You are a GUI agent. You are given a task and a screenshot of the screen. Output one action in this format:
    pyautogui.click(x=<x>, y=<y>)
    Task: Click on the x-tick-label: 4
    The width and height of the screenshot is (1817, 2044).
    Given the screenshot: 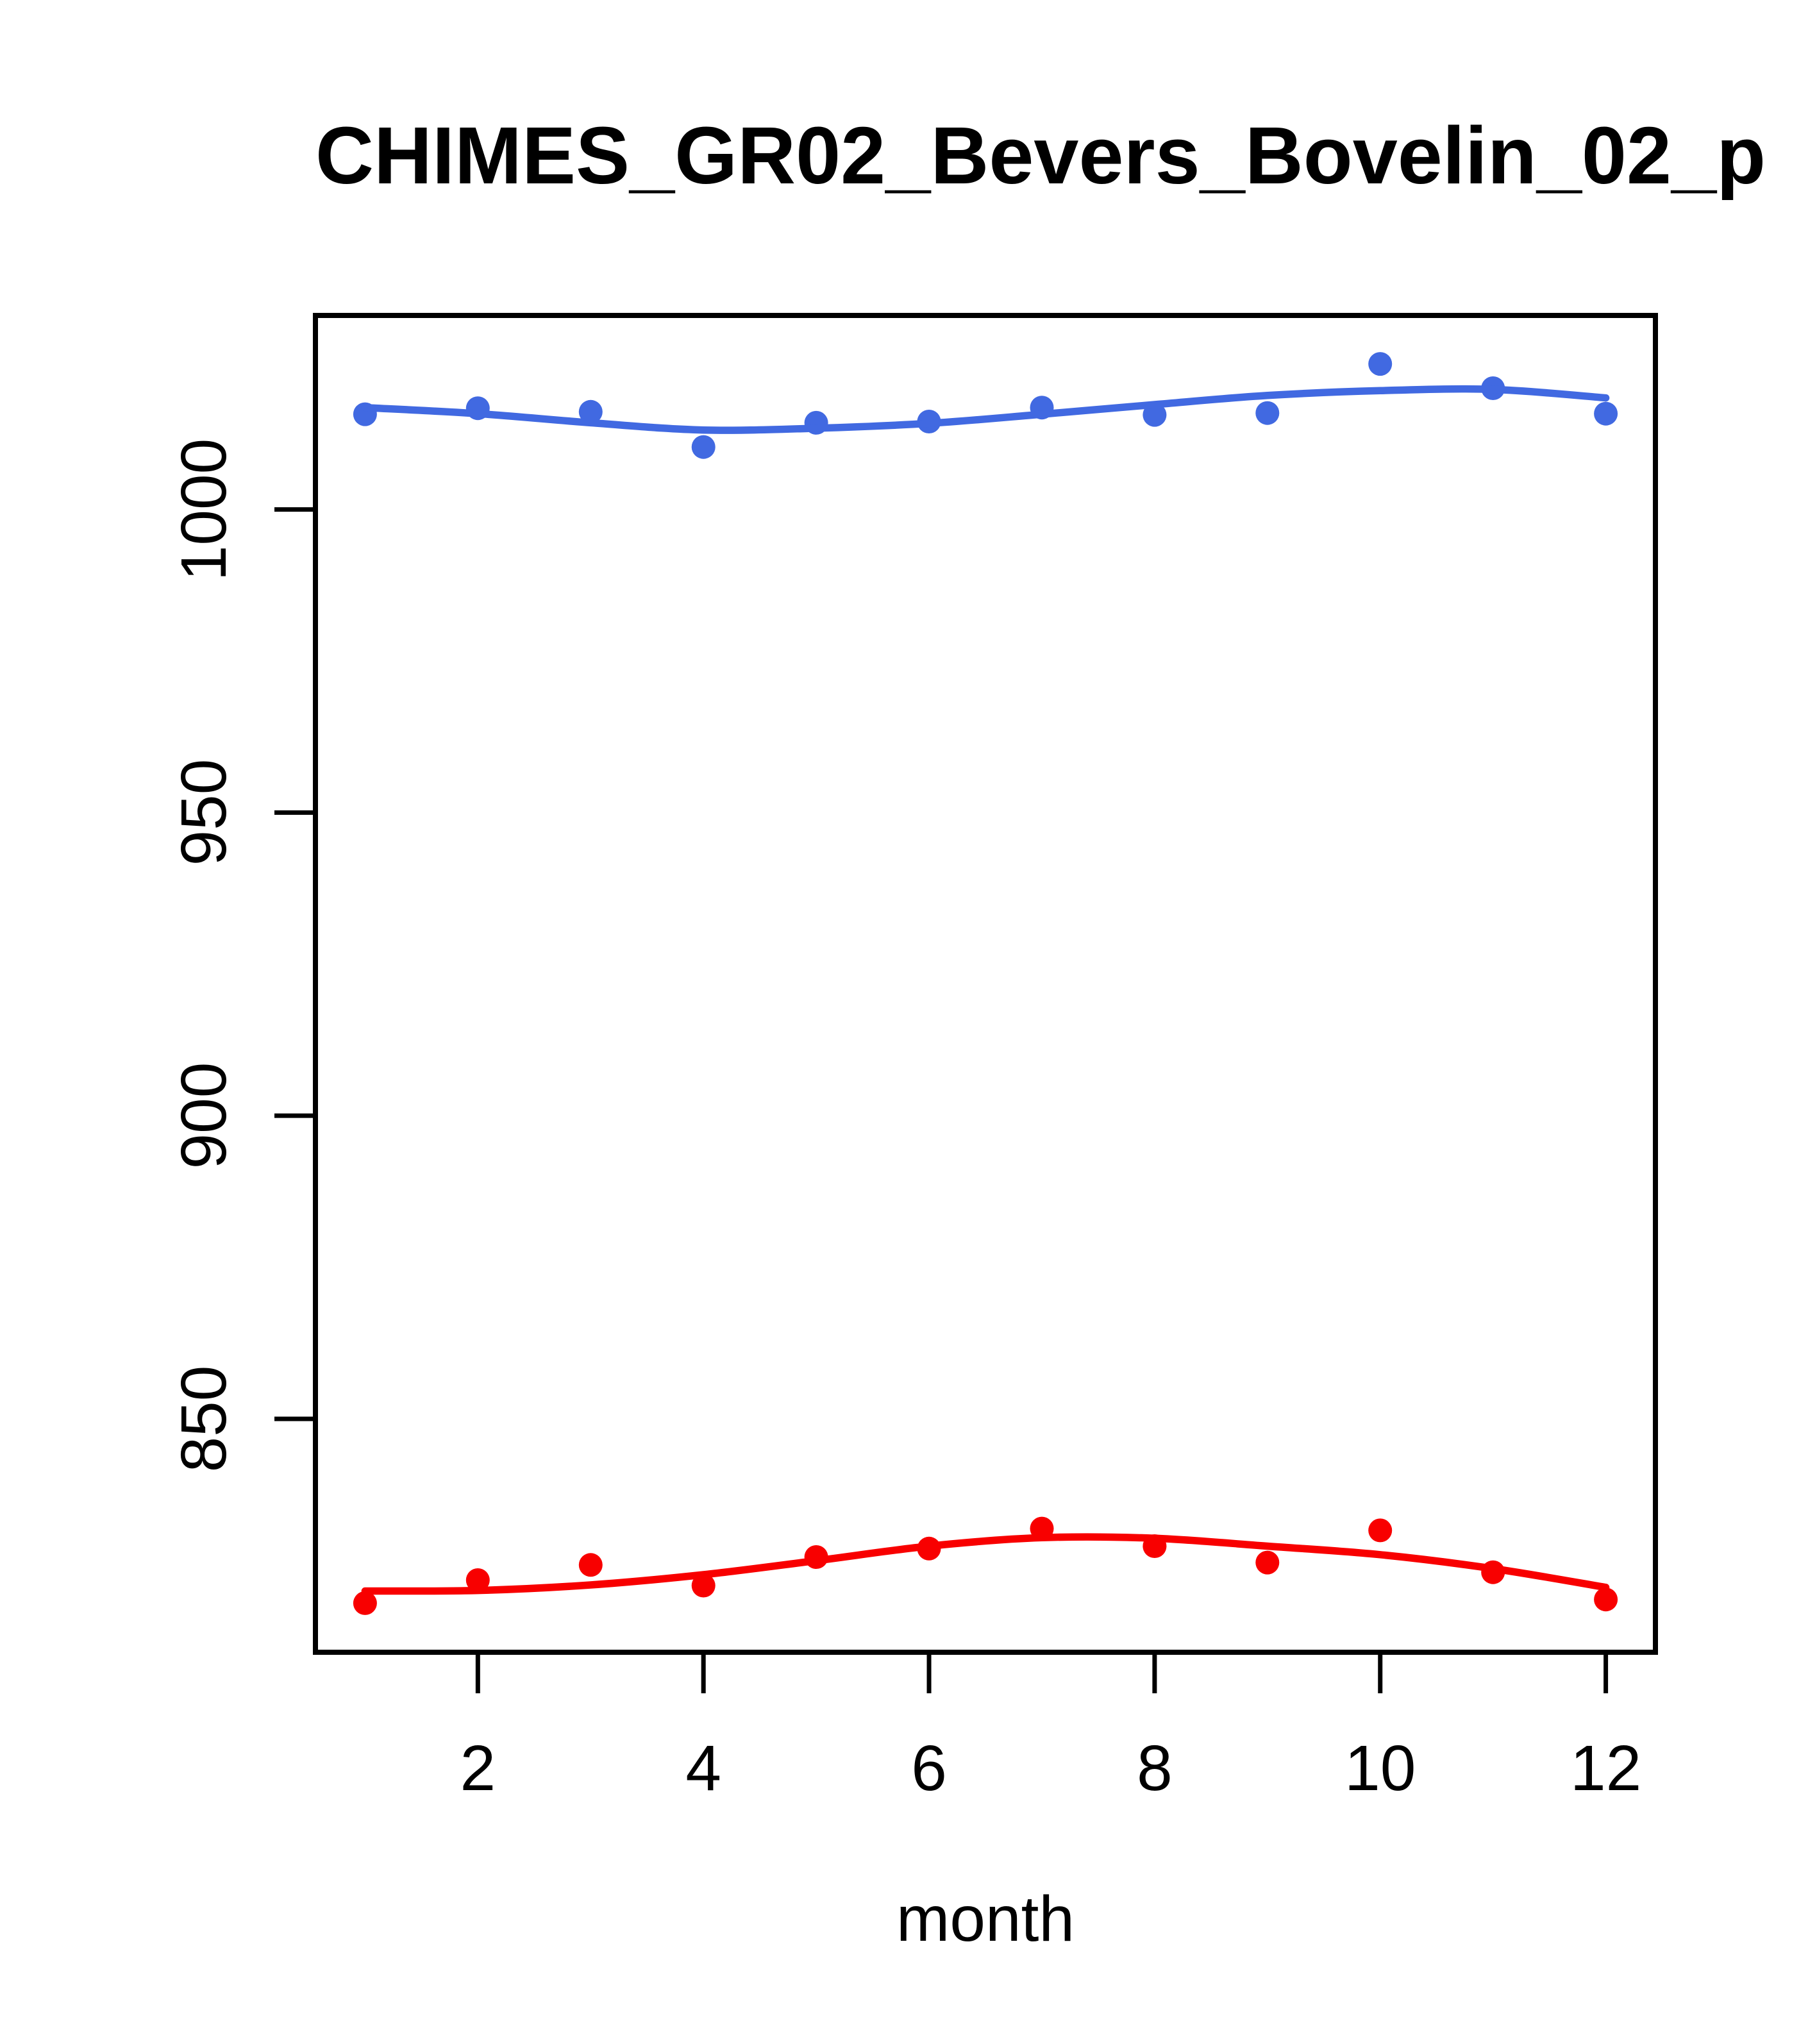 What is the action you would take?
    pyautogui.click(x=703, y=1768)
    